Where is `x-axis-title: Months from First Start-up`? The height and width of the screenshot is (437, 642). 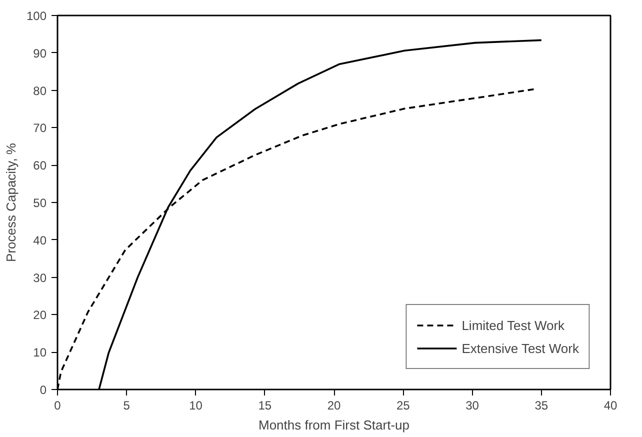 x-axis-title: Months from First Start-up is located at coordinates (334, 425).